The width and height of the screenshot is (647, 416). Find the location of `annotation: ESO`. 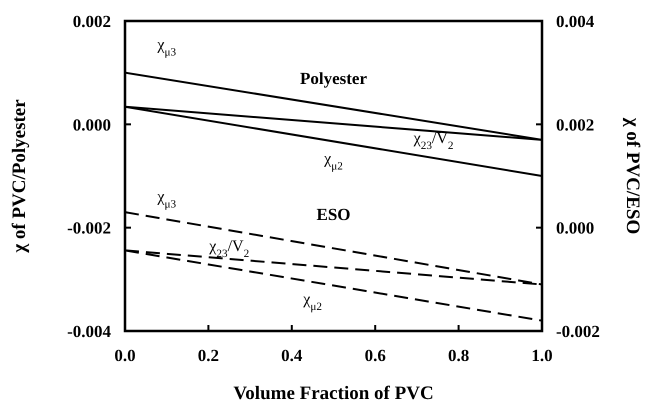

annotation: ESO is located at coordinates (333, 214).